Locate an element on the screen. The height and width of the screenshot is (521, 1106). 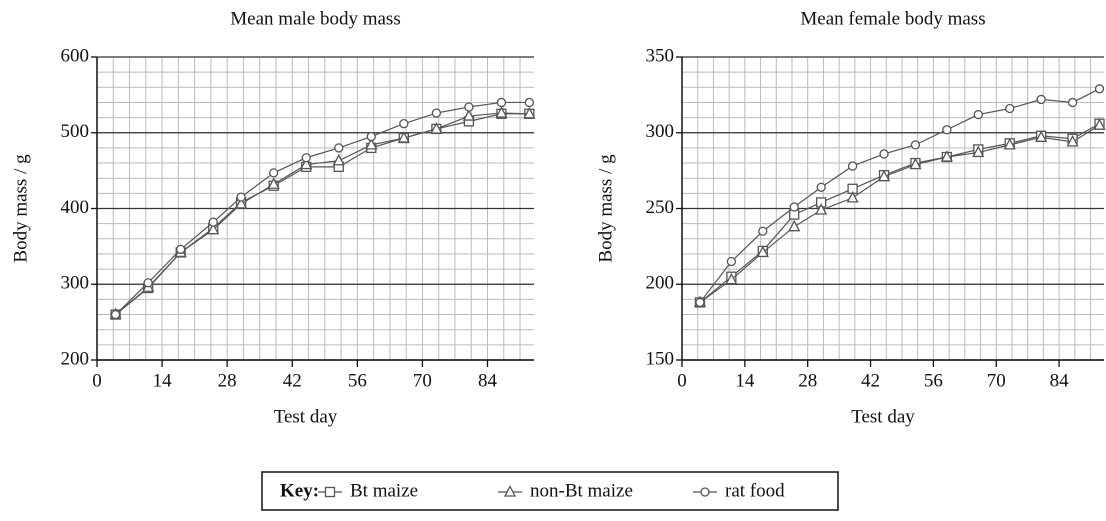
y-tick-label: 350 is located at coordinates (660, 55).